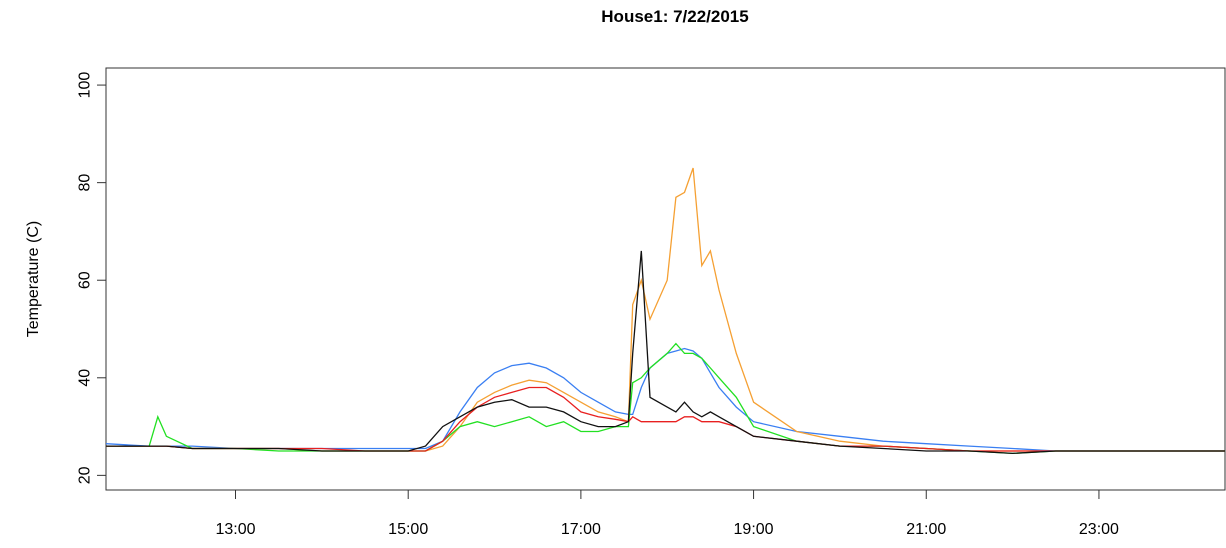 The image size is (1226, 548). I want to click on chart-title: House1: 7/22/2015, so click(674, 16).